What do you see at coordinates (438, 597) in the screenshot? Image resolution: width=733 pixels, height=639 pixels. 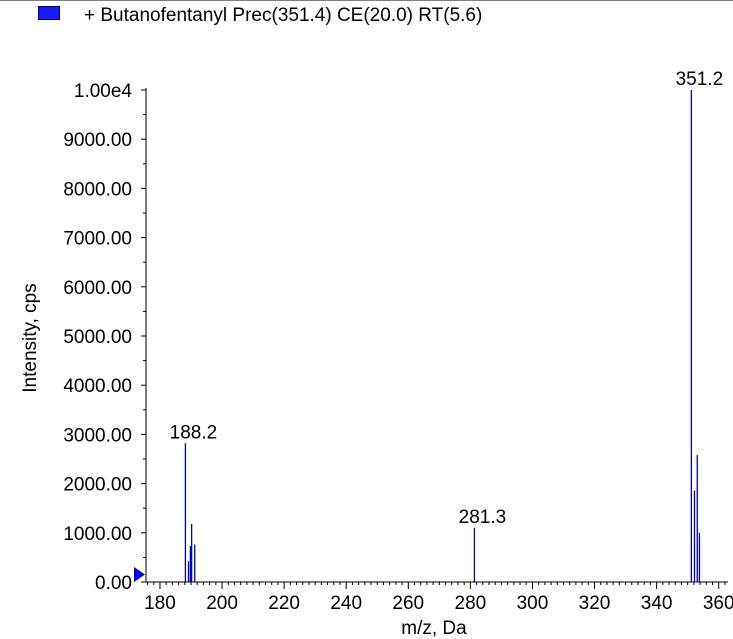 I see `x-axis: 180 200 220 240 260 280 300 320 340 360` at bounding box center [438, 597].